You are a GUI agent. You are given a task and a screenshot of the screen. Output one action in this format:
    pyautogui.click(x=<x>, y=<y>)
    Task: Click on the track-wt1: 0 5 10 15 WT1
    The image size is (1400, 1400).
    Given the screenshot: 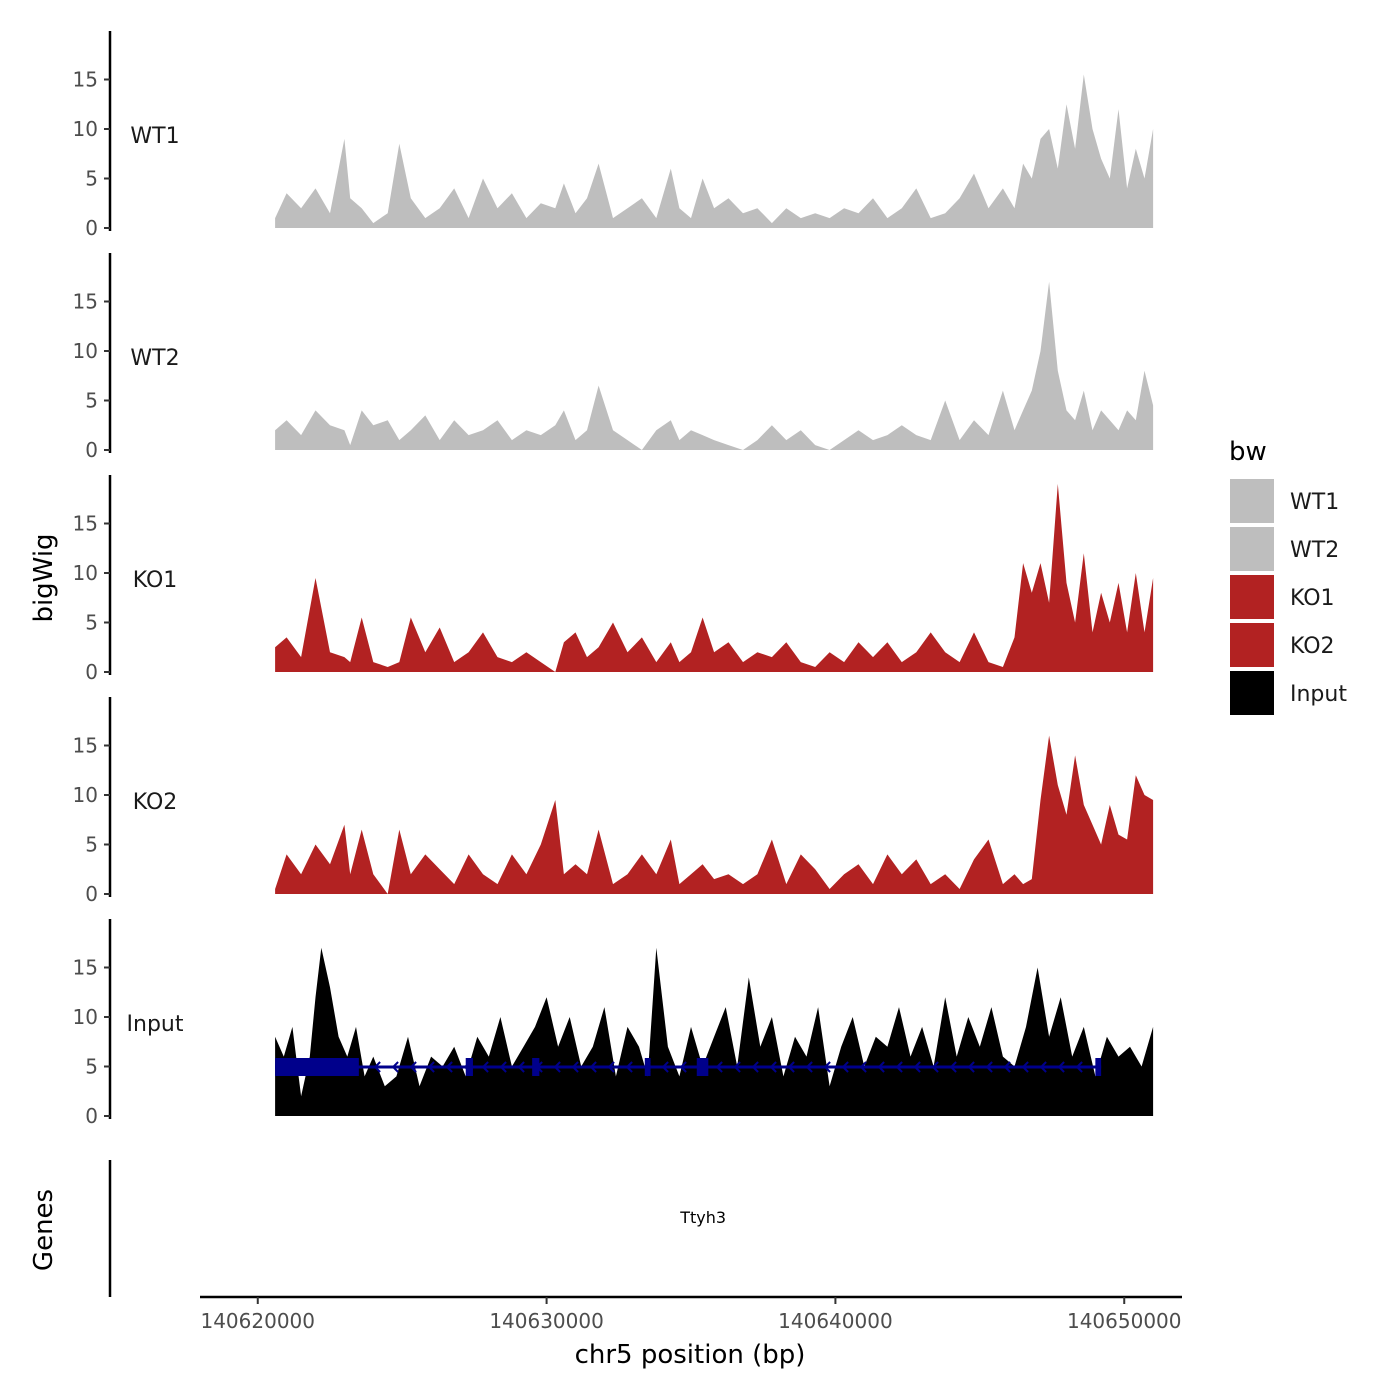 What is the action you would take?
    pyautogui.click(x=613, y=135)
    